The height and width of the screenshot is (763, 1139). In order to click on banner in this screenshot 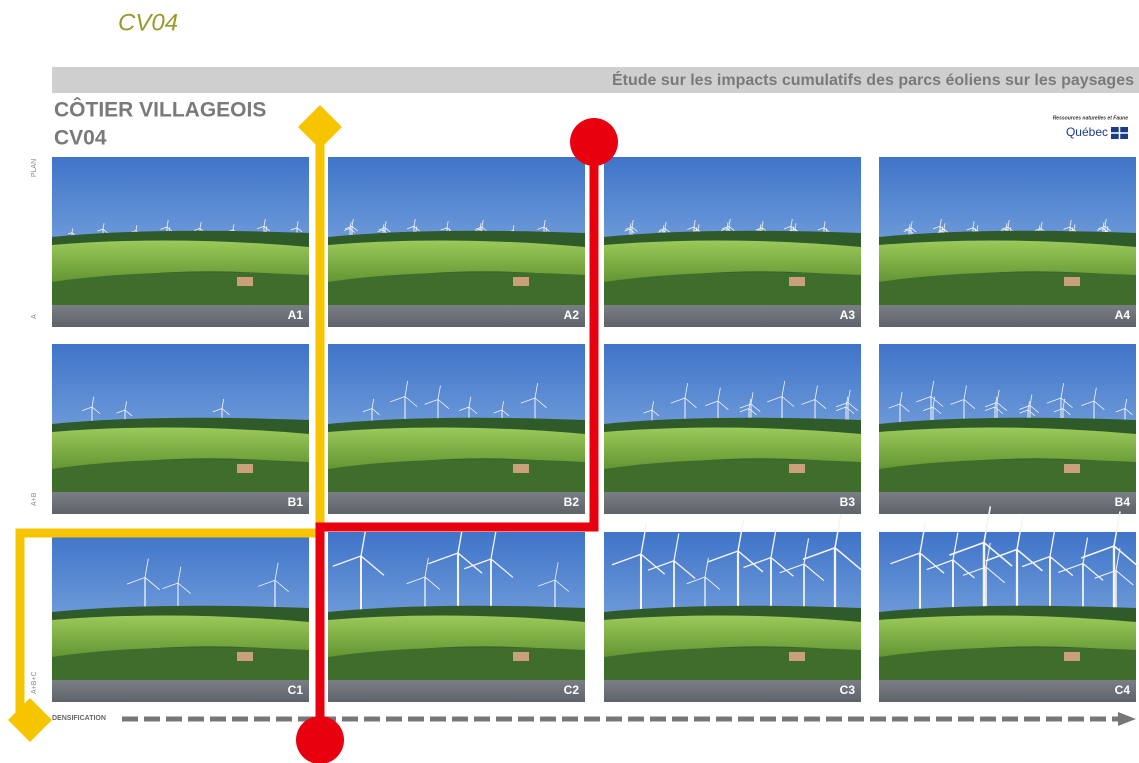, I will do `click(595, 80)`.